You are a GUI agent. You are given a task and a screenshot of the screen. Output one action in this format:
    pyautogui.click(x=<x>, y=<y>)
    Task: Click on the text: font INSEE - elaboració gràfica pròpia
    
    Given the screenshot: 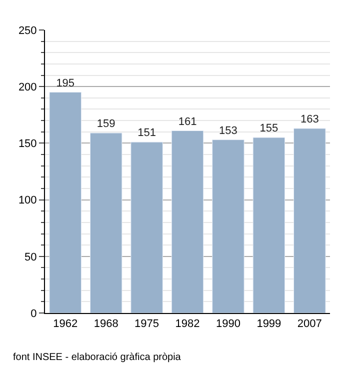 What is the action you would take?
    pyautogui.click(x=97, y=357)
    